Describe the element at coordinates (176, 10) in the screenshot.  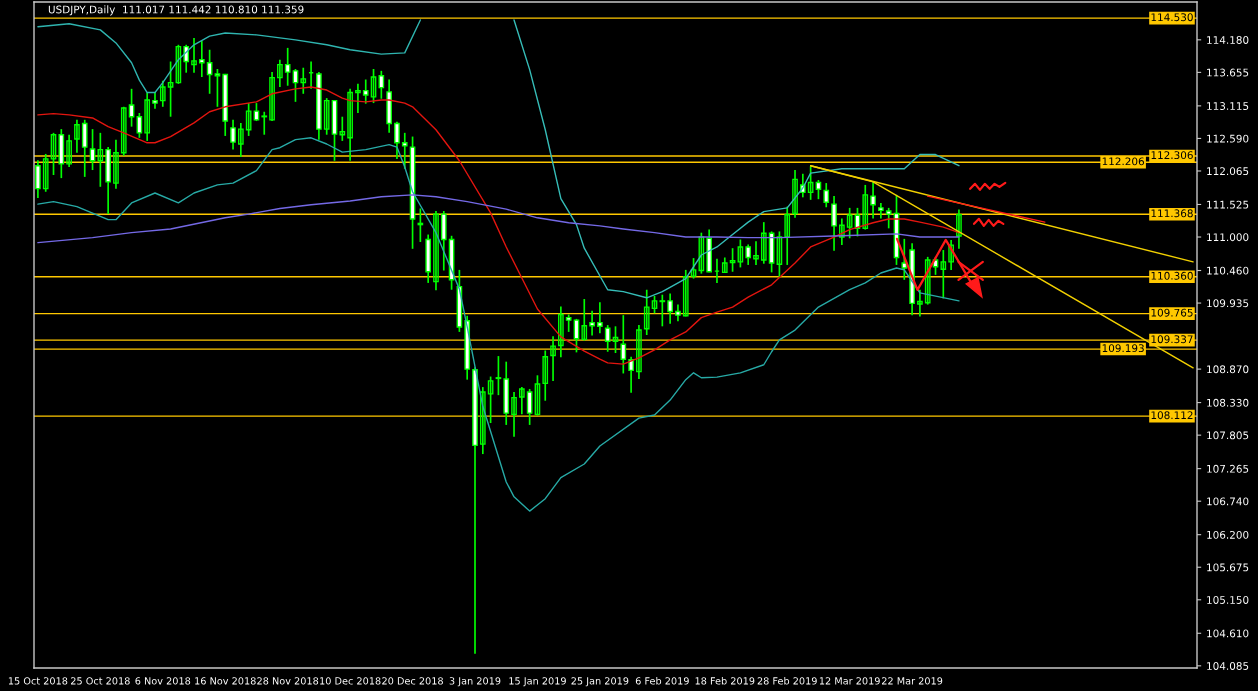
I see `chart-title: USDJPY,Daily 111.017 111.442 110.810 111.359` at that location.